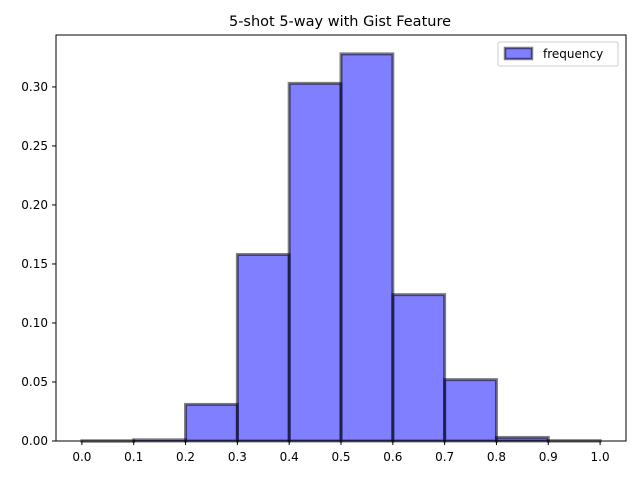 This screenshot has width=640, height=480. Describe the element at coordinates (289, 457) in the screenshot. I see `x-tick-label: 0.4` at that location.